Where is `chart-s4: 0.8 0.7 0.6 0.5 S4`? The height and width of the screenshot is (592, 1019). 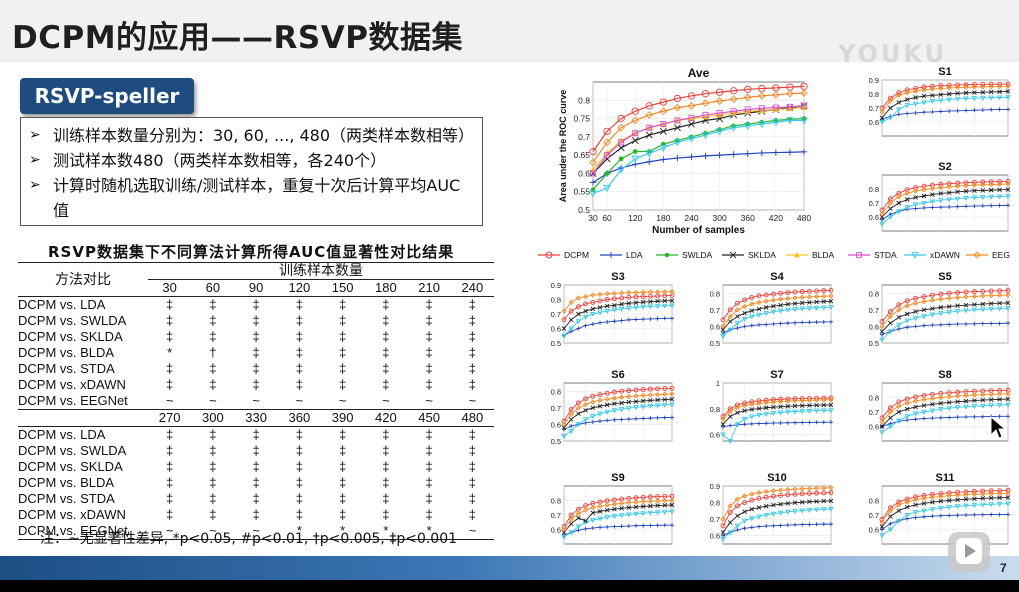
chart-s4: 0.8 0.7 0.6 0.5 S4 is located at coordinates (772, 309).